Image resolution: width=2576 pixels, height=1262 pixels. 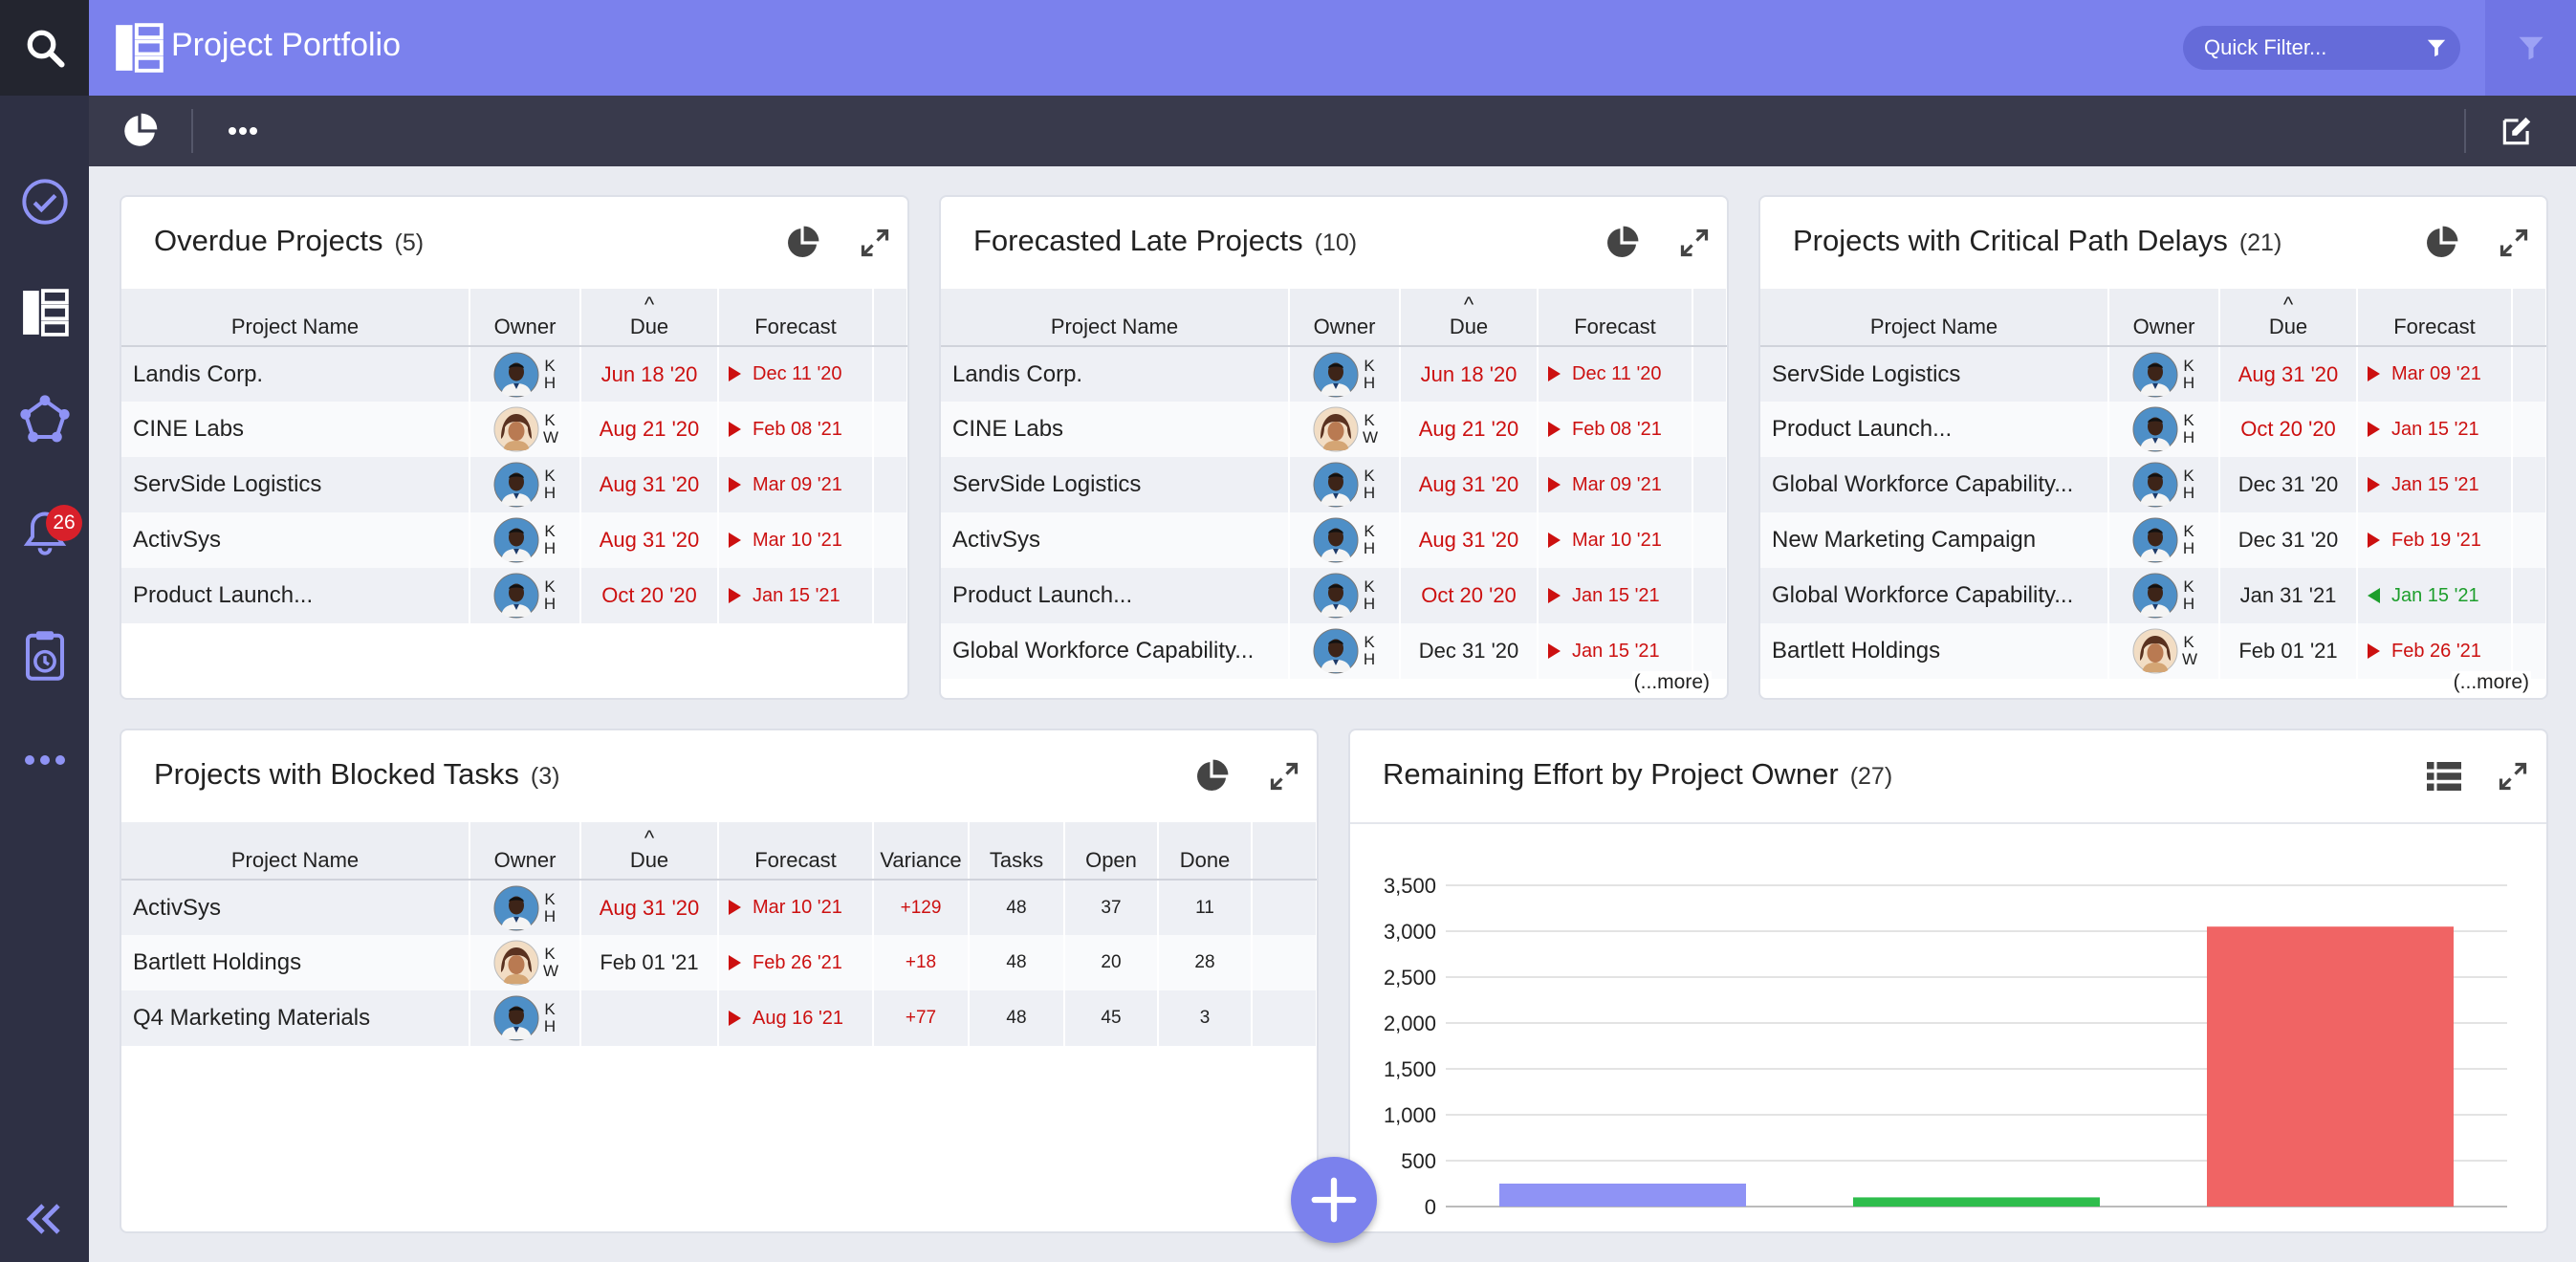 I want to click on sidebar-timesheet-button, so click(x=44, y=654).